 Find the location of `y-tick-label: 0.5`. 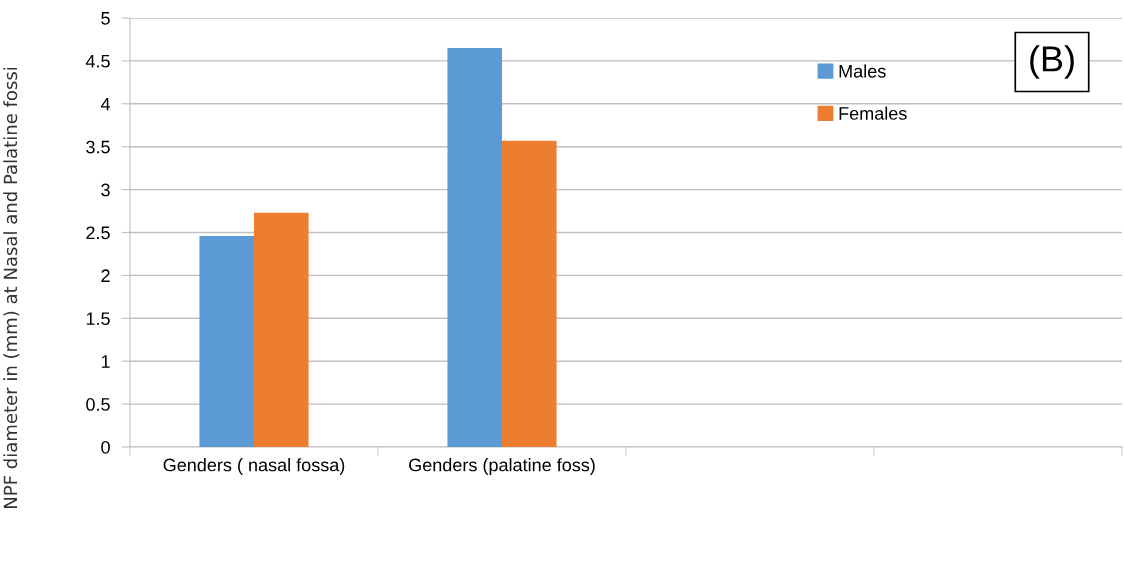

y-tick-label: 0.5 is located at coordinates (98, 404).